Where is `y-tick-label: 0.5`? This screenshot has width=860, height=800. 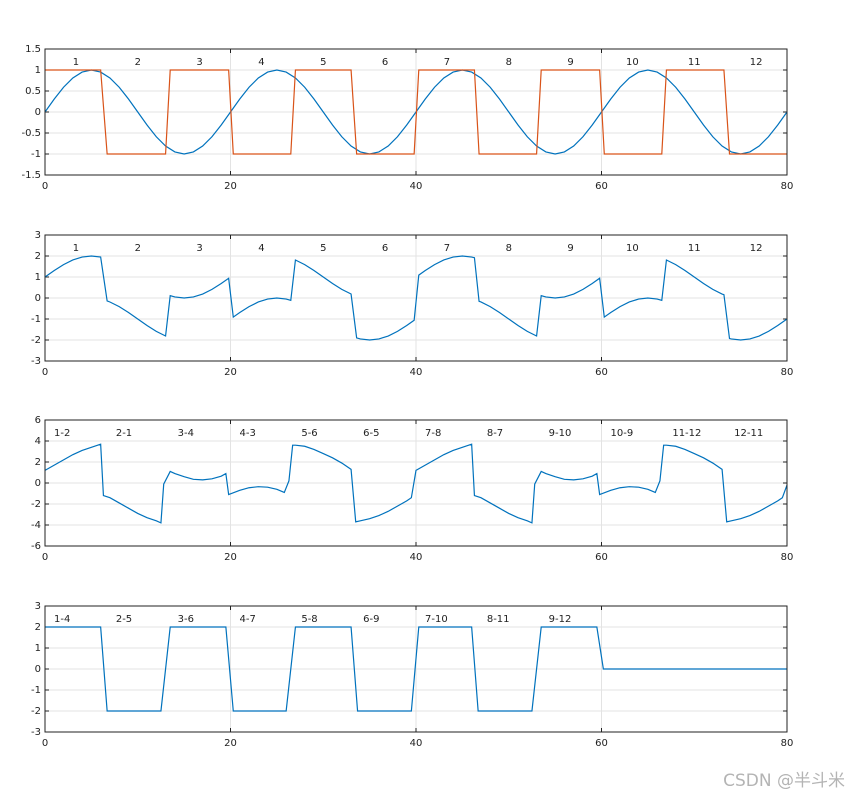
y-tick-label: 0.5 is located at coordinates (33, 91).